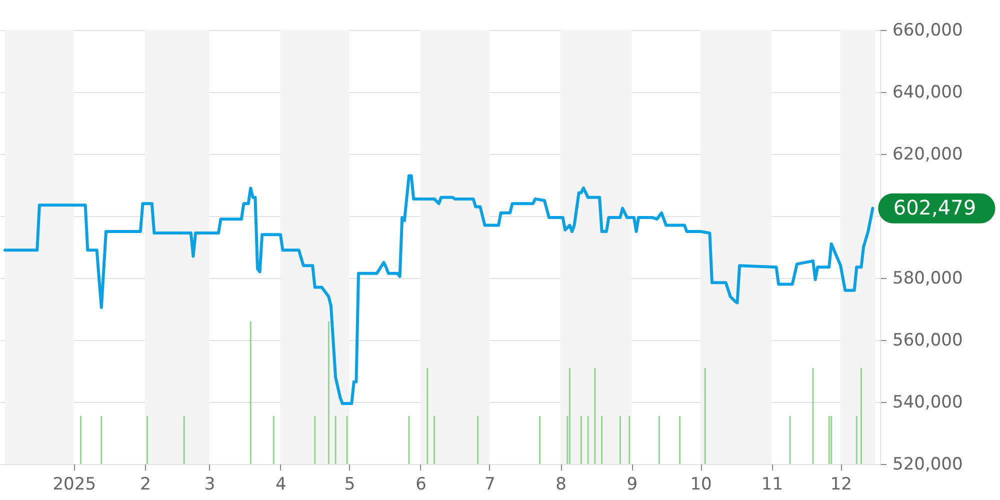  I want to click on y-tick-label: 540,000, so click(927, 402).